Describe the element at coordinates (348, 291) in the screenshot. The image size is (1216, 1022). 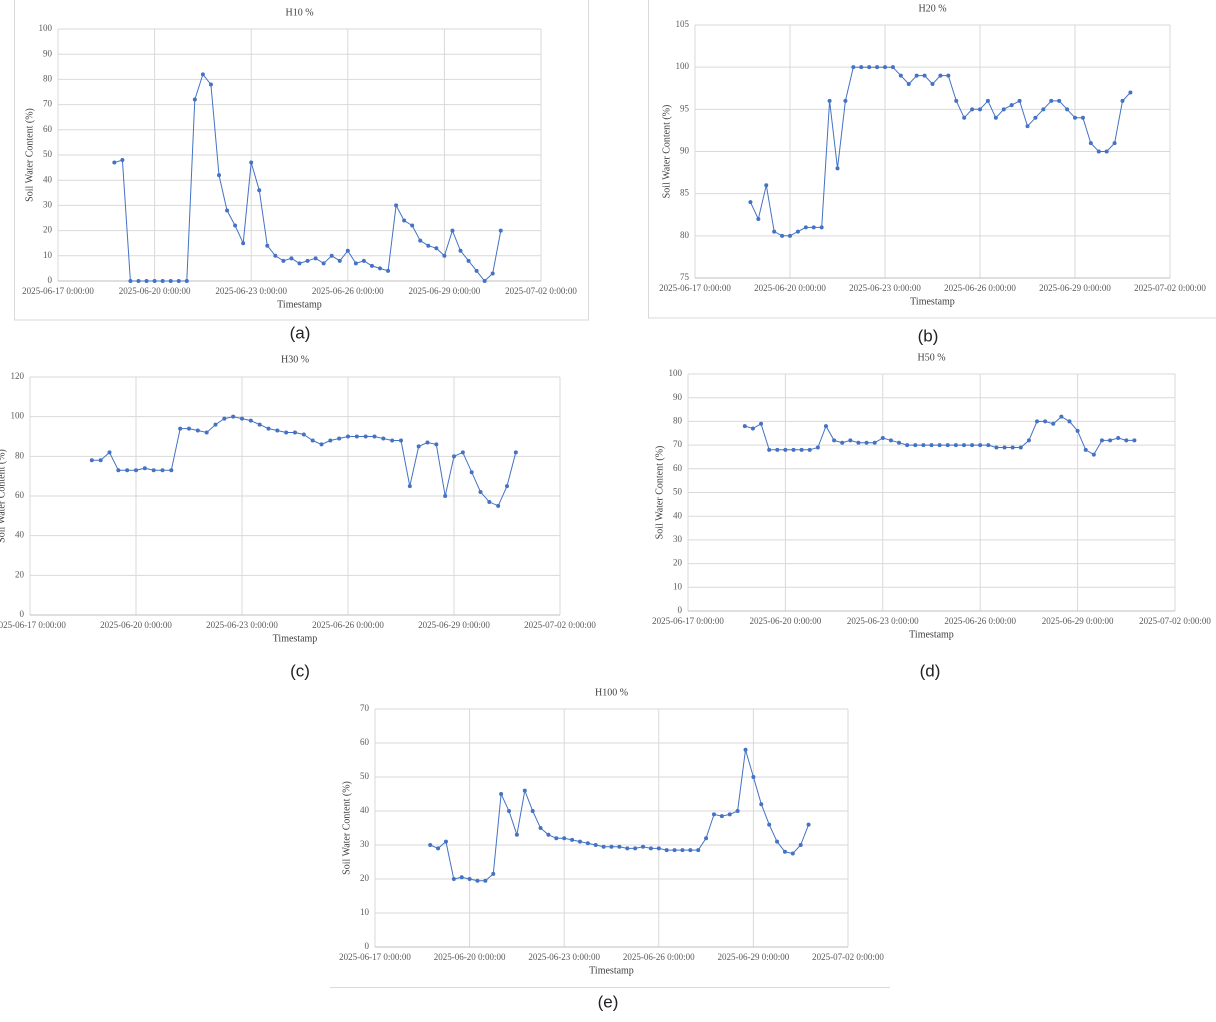
I see `x-tick-label: 2025-06-26 0:00:00` at that location.